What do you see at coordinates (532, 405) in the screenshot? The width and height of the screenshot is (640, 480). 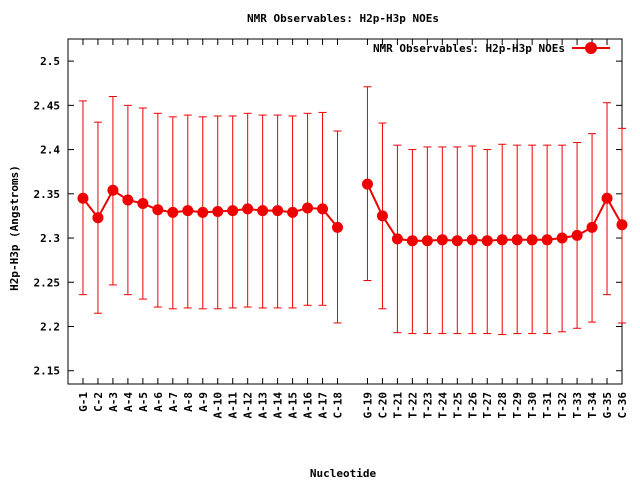 I see `x-tick-label: T-30` at bounding box center [532, 405].